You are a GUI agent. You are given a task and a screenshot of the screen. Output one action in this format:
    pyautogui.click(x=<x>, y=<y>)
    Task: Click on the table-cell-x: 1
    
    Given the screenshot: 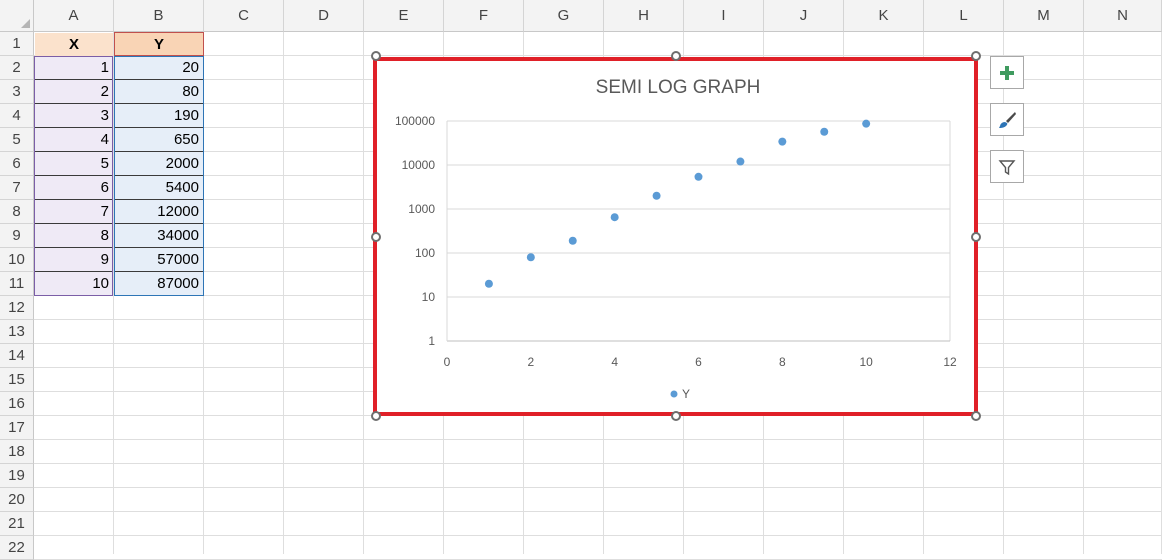 What is the action you would take?
    pyautogui.click(x=74, y=68)
    